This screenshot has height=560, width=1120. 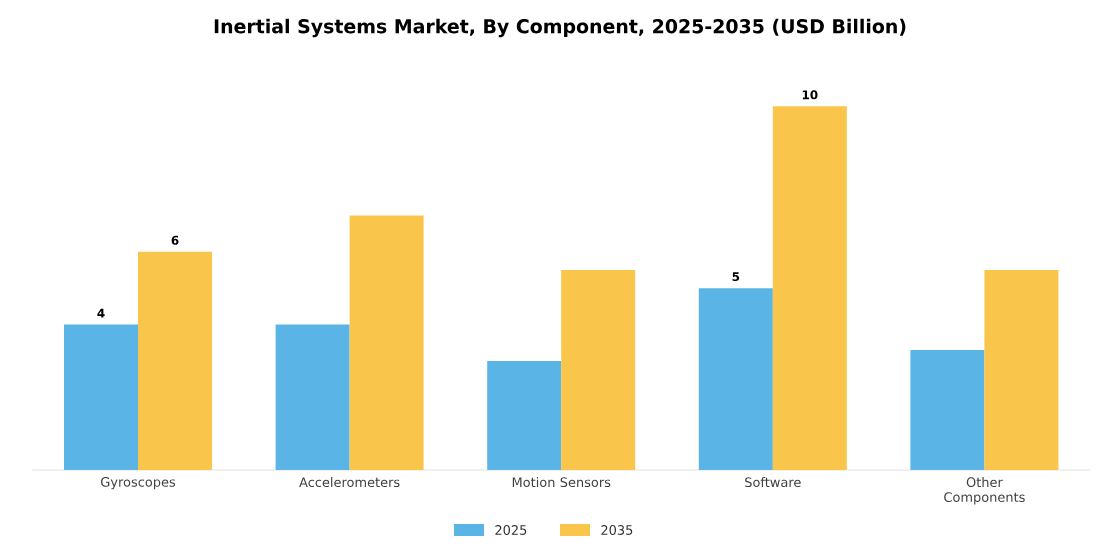 What do you see at coordinates (560, 28) in the screenshot?
I see `chart-title: Inertial Systems Market, By Component, 2025-2035 (USD Billion)` at bounding box center [560, 28].